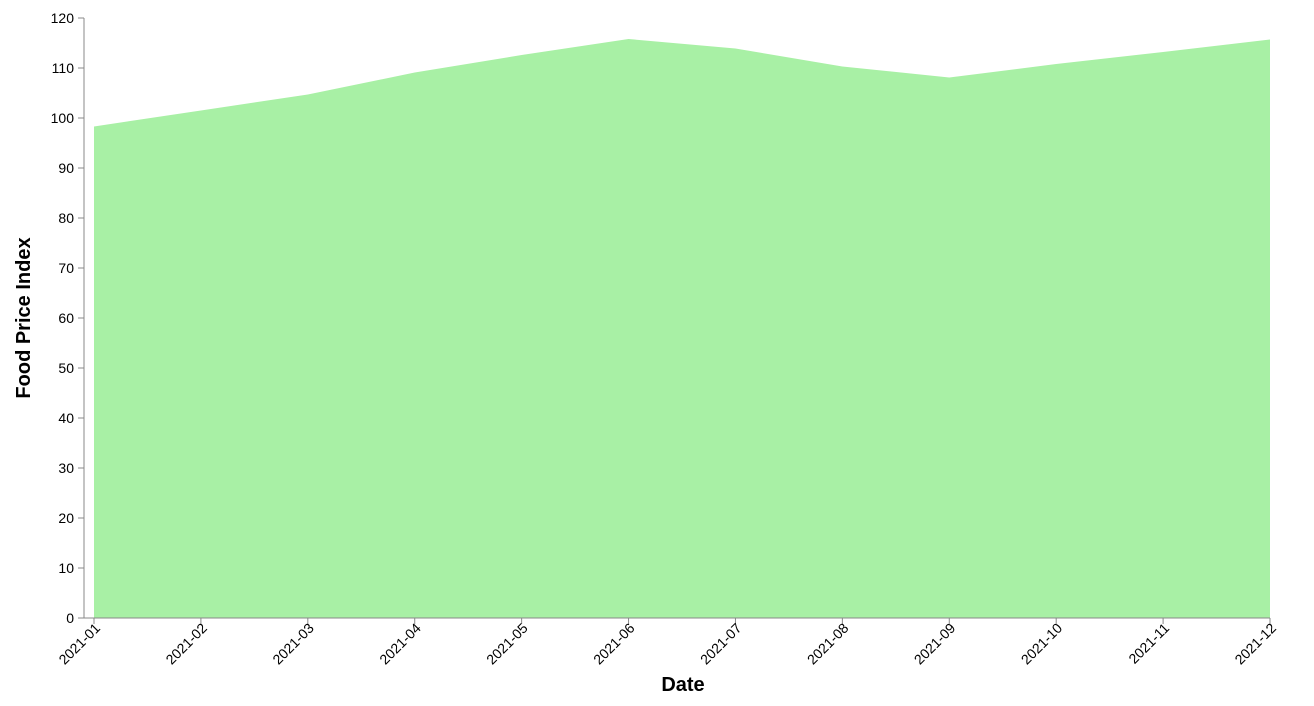 This screenshot has width=1314, height=706. What do you see at coordinates (63, 68) in the screenshot?
I see `y-tick-label-110: 110` at bounding box center [63, 68].